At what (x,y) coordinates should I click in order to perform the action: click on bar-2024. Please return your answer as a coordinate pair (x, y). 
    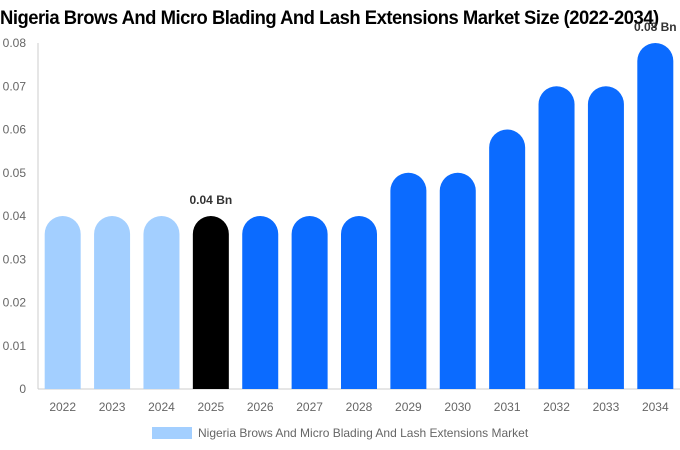
    Looking at the image, I should click on (161, 302).